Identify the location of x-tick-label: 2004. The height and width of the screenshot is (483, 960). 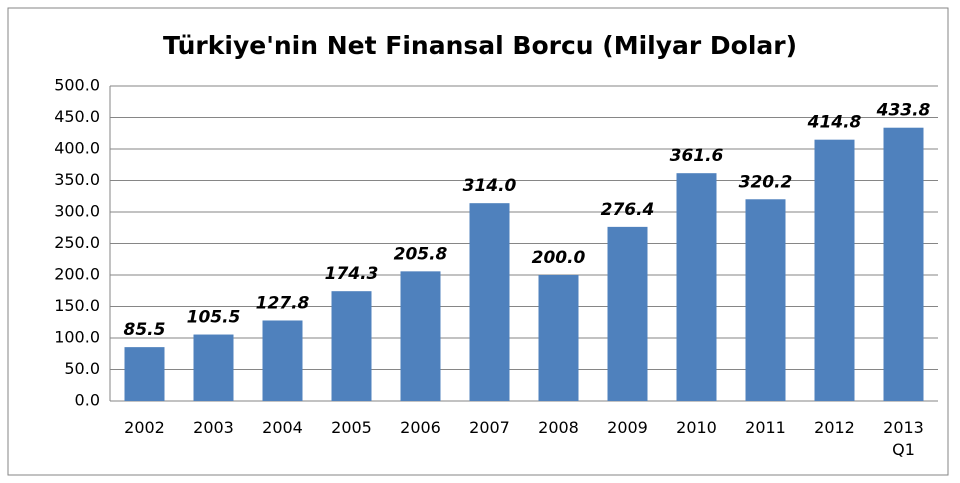
(282, 427).